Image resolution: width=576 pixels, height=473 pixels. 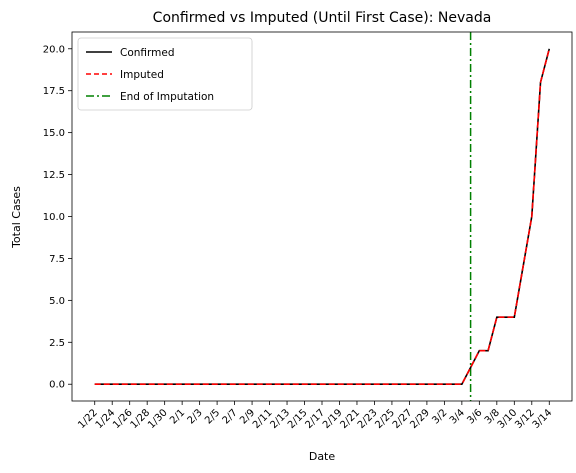 What do you see at coordinates (315, 419) in the screenshot?
I see `x-tick-label: 2/17` at bounding box center [315, 419].